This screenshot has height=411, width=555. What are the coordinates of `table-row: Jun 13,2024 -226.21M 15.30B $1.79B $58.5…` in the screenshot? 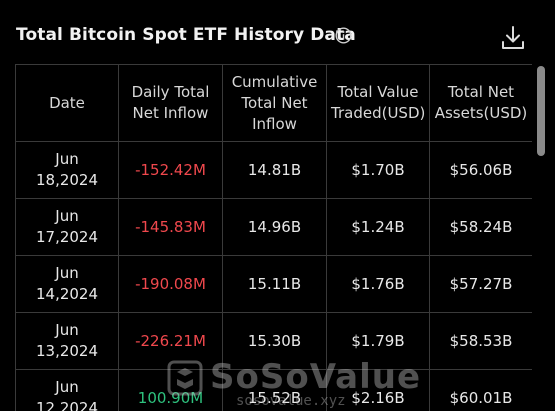 It's located at (273, 341).